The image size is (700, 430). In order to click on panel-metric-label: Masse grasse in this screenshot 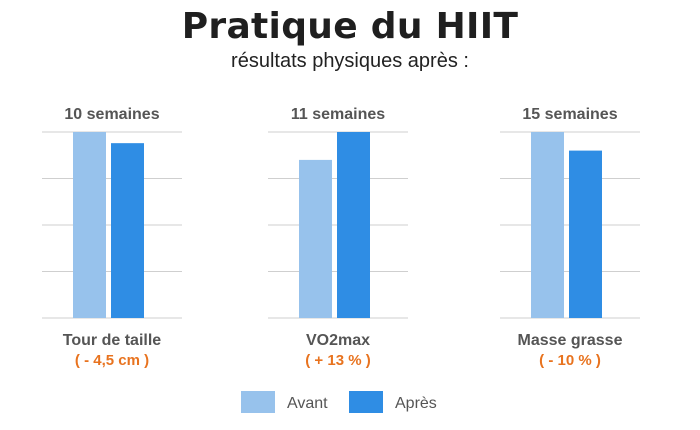, I will do `click(570, 340)`.